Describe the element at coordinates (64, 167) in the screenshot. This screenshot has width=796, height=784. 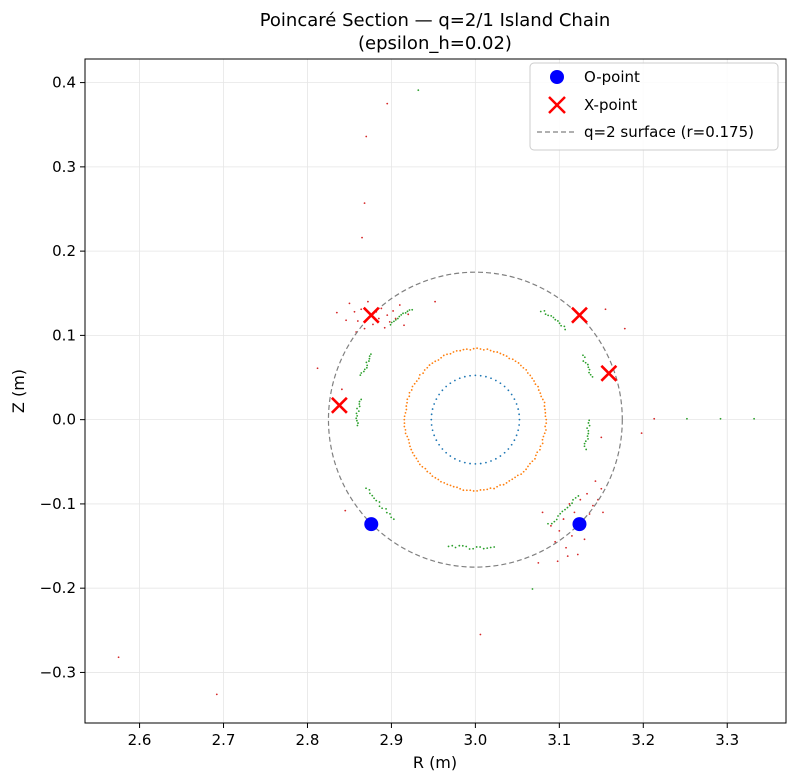
I see `y-tick-label: 0.3` at that location.